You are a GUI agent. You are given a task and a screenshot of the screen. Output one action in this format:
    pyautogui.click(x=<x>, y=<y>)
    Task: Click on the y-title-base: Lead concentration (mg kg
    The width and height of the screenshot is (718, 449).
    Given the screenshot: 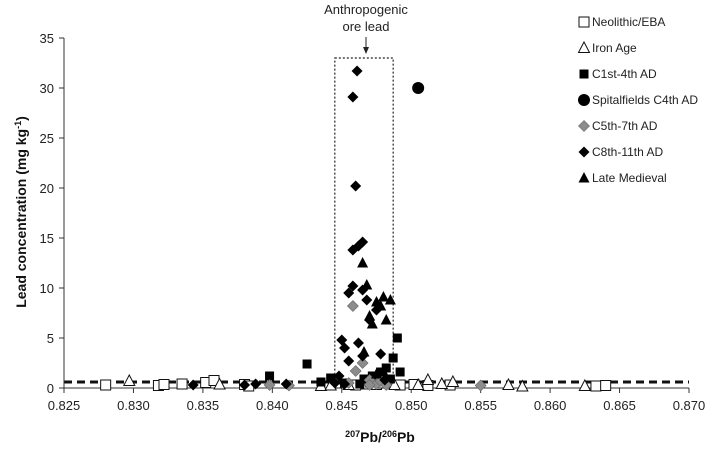 What is the action you would take?
    pyautogui.click(x=21, y=218)
    